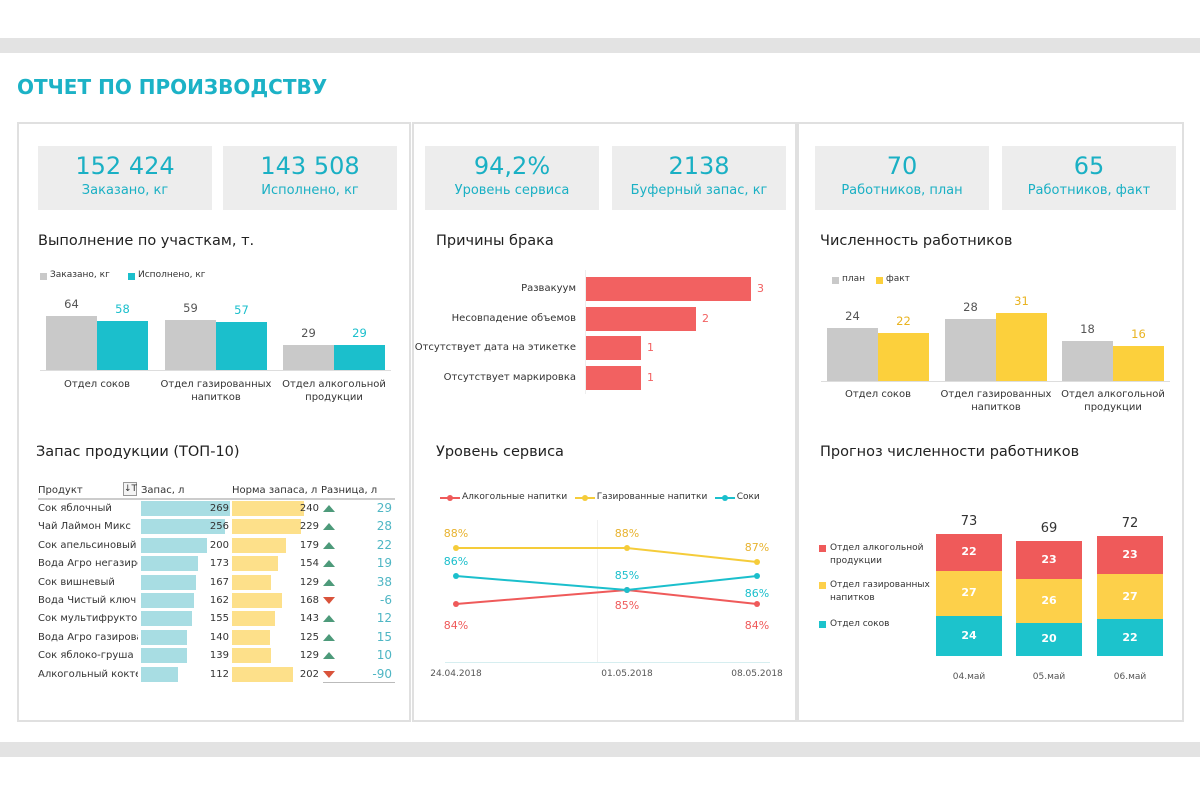 The height and width of the screenshot is (800, 1200). What do you see at coordinates (310, 178) in the screenshot?
I see `kpi-card: 143 508 Исполнено, кг` at bounding box center [310, 178].